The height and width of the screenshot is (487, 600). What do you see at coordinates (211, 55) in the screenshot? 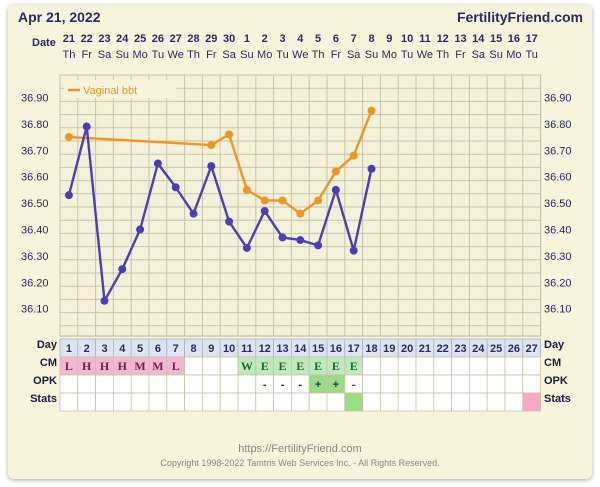
I see `weekday-label: Fr` at bounding box center [211, 55].